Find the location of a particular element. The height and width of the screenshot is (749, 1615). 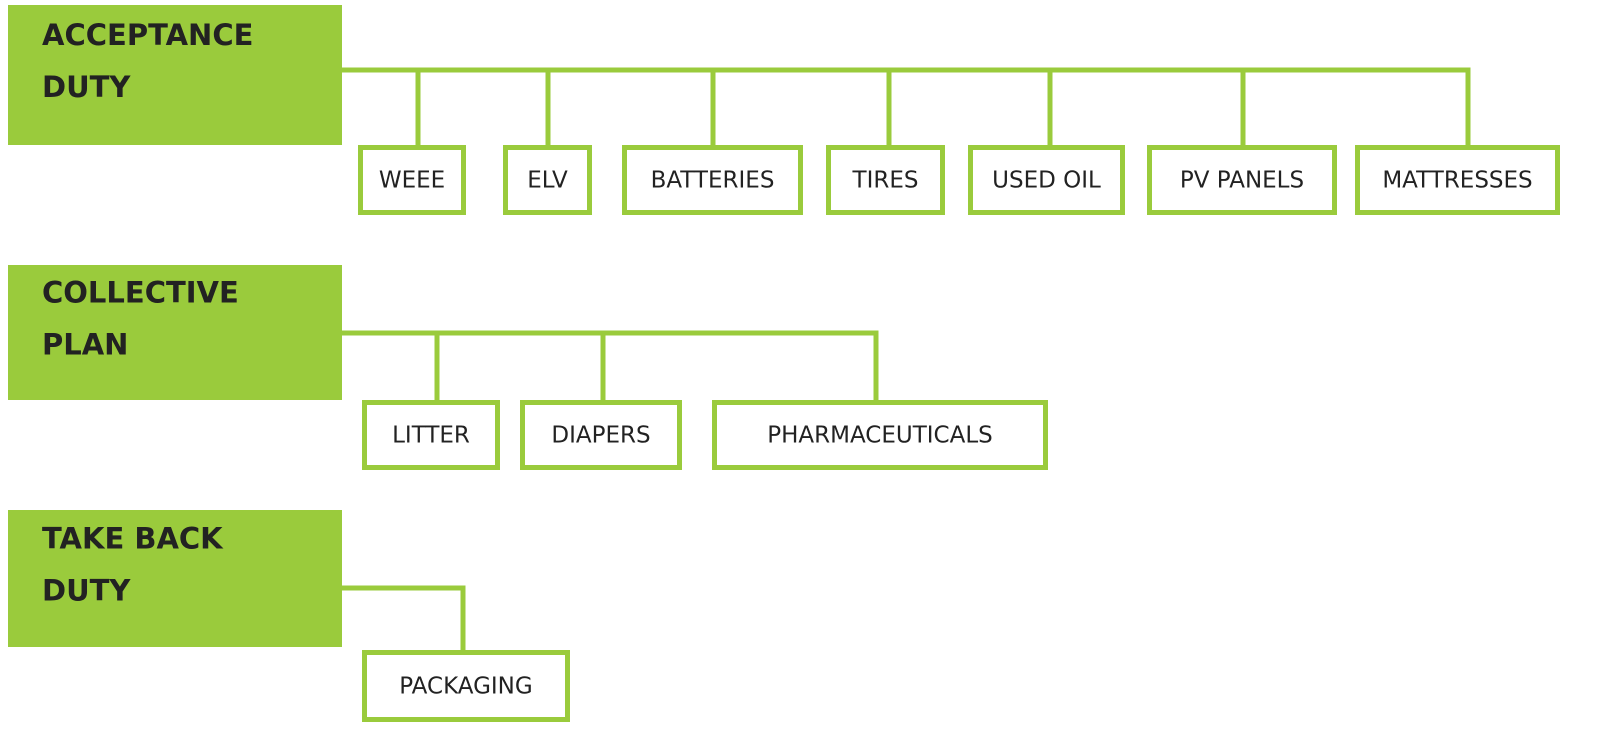

group-label: ACCEPTANCE is located at coordinates (147, 35).